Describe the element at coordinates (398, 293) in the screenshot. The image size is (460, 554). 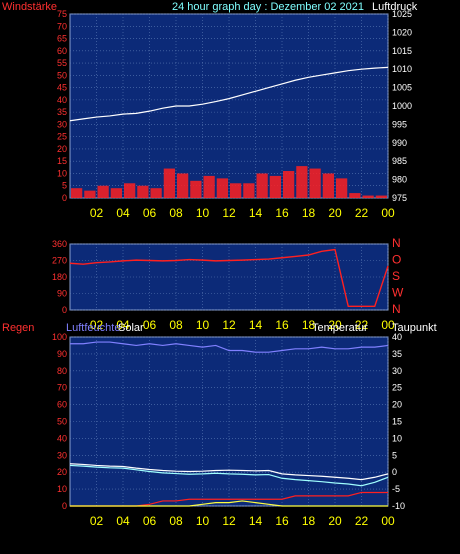
I see `y2-tick-label: W` at that location.